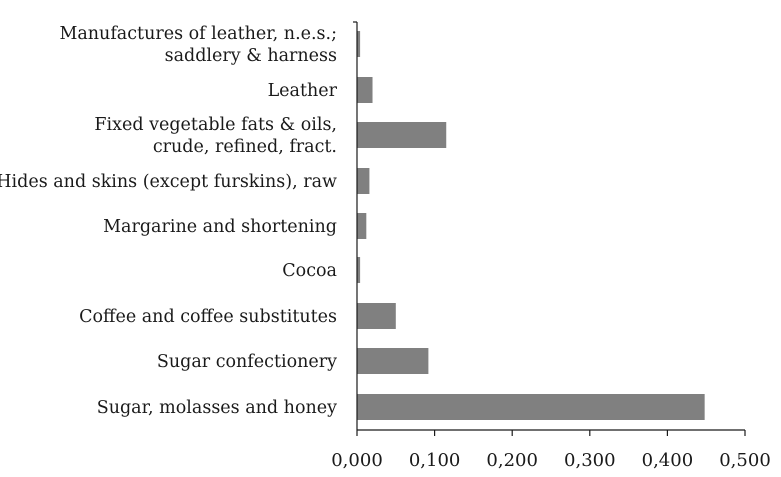 Image resolution: width=781 pixels, height=477 pixels. Describe the element at coordinates (251, 56) in the screenshot. I see `category-label-0-line-1: saddlery & harness` at that location.